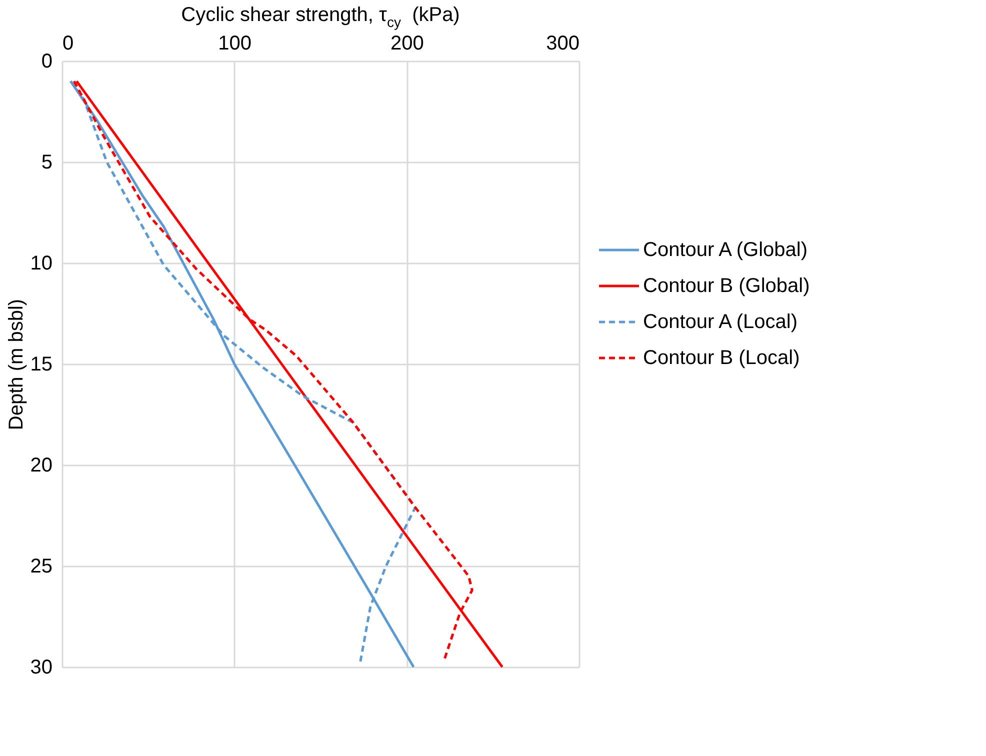 The width and height of the screenshot is (986, 756). I want to click on legend-label: Contour B (Local), so click(721, 358).